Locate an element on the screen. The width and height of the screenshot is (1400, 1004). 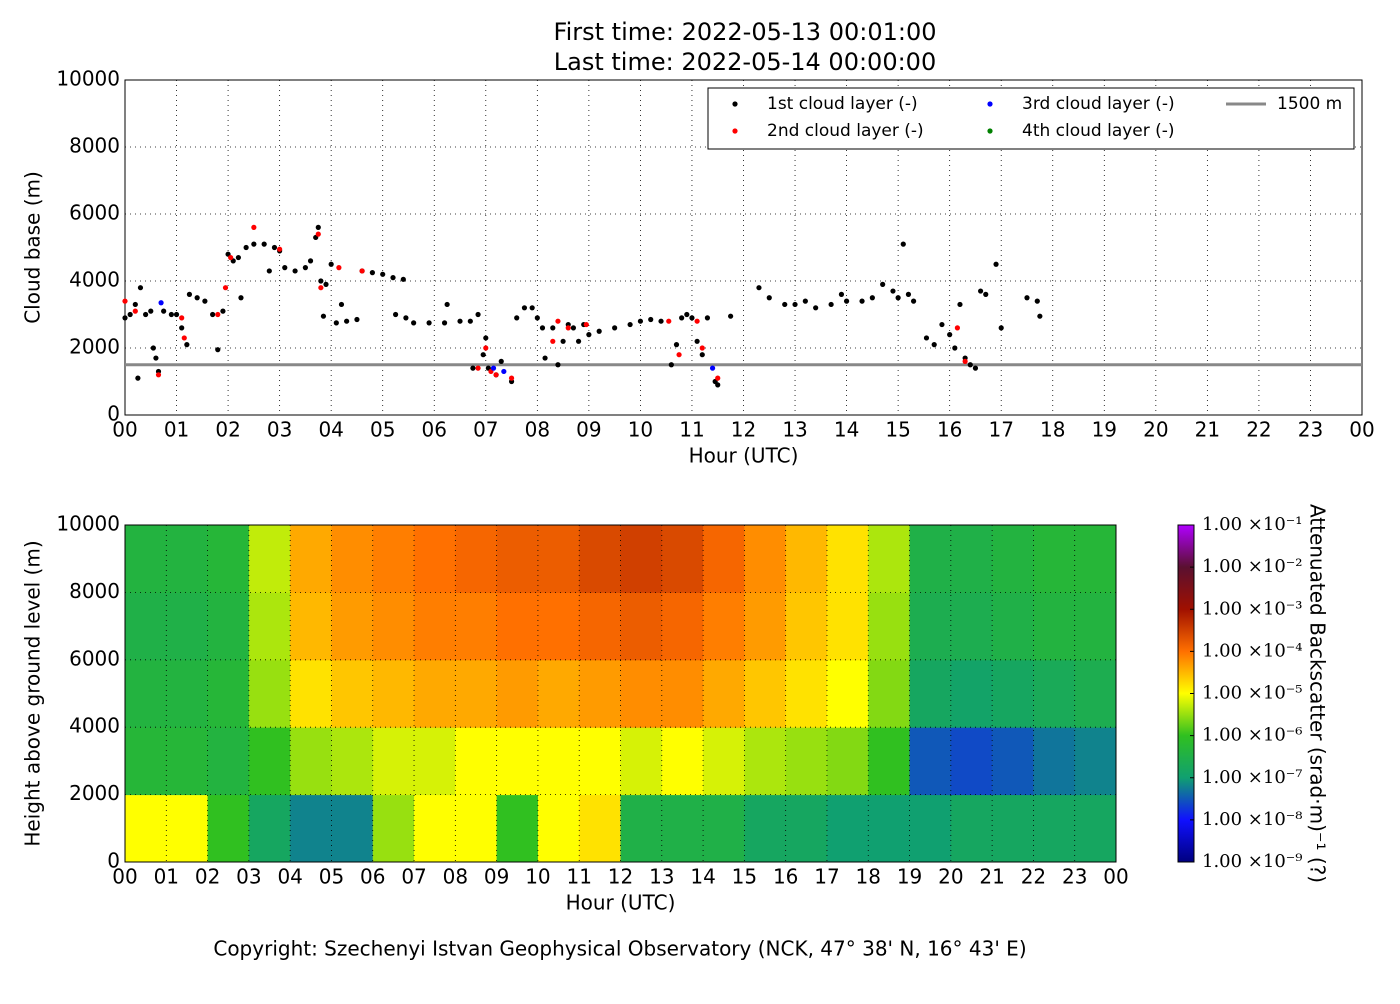
chart-subtitle: Last time: 2022-05-14 00:00:00 is located at coordinates (745, 62).